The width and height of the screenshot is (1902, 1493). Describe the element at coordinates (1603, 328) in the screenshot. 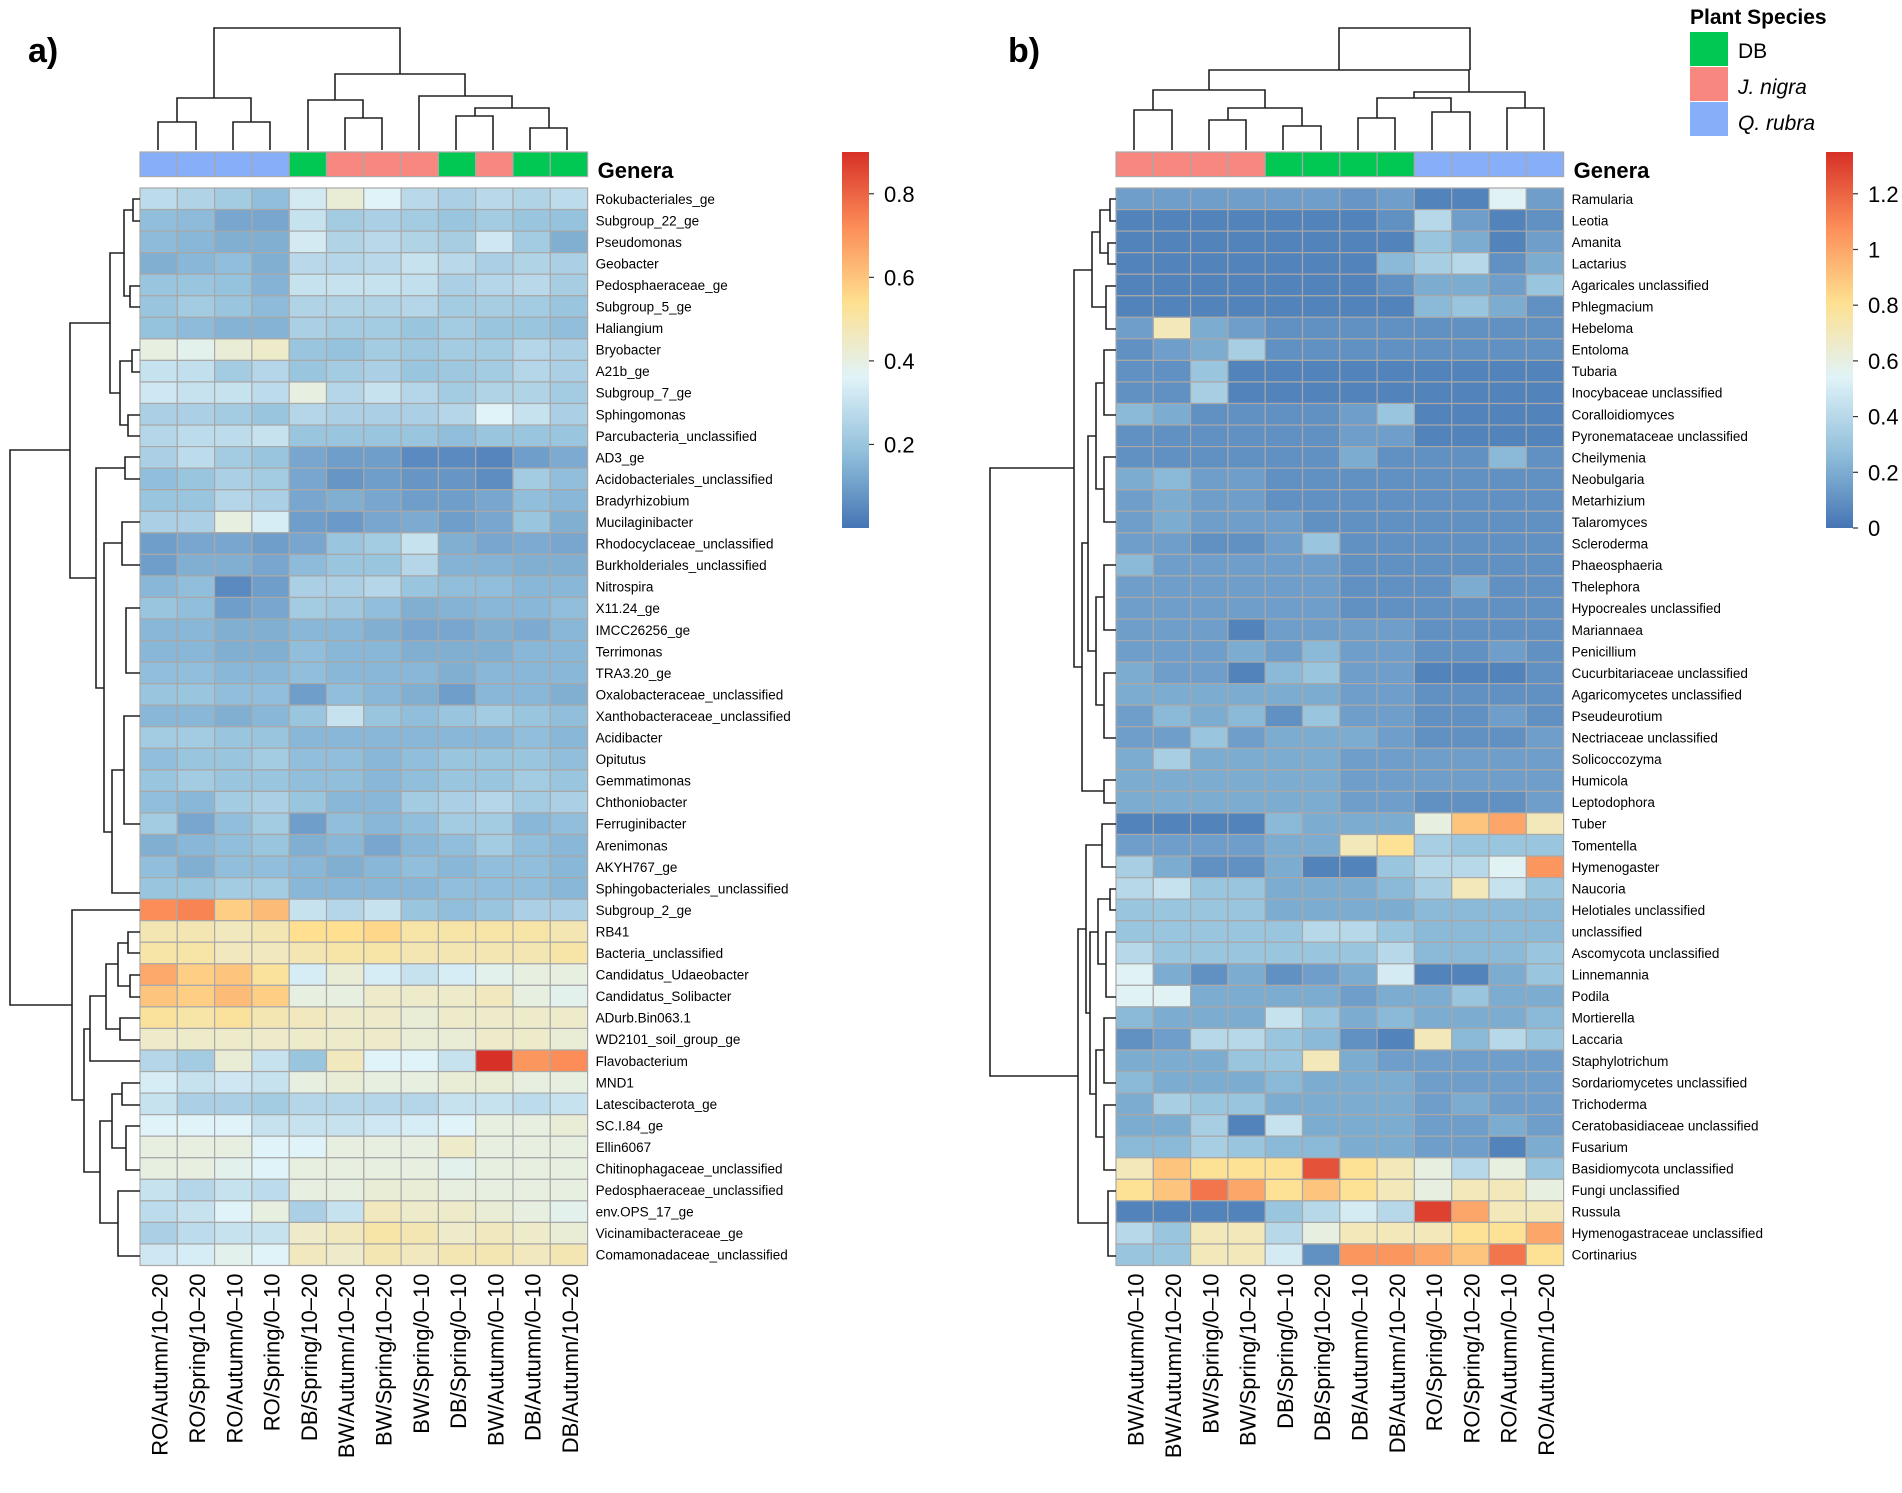

I see `row-label: Hebeloma` at that location.